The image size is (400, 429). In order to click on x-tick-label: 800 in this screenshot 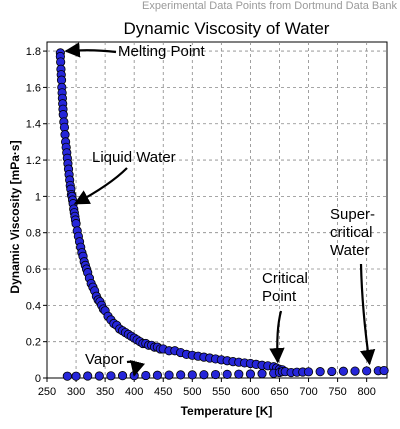, I will do `click(366, 392)`.